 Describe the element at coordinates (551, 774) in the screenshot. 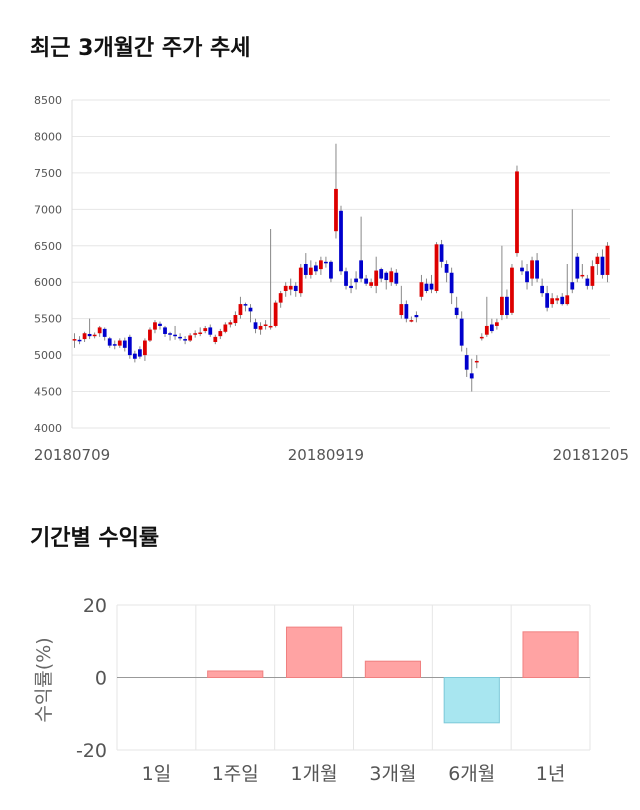

I see `bar-x-tick-label: 1년` at that location.